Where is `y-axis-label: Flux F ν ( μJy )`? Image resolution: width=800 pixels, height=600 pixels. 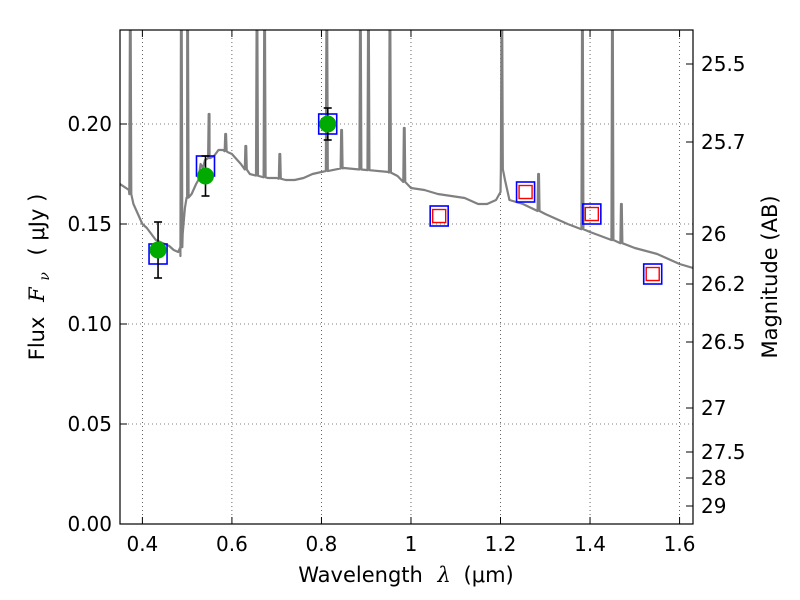
y-axis-label: Flux F ν ( μJy ) is located at coordinates (39, 277).